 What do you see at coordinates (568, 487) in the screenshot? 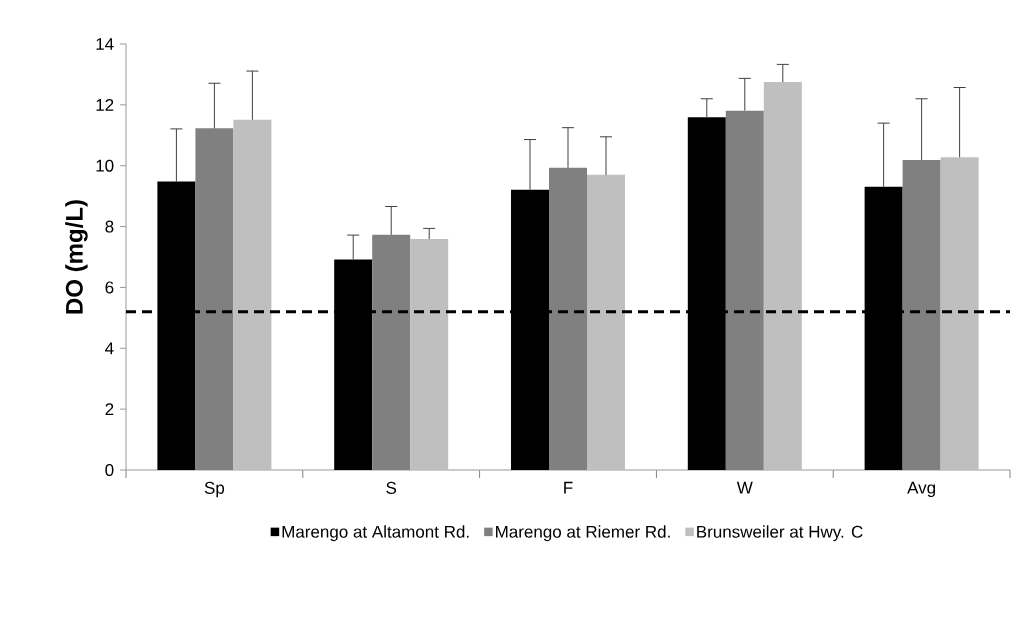
I see `x-tick-label: F` at bounding box center [568, 487].